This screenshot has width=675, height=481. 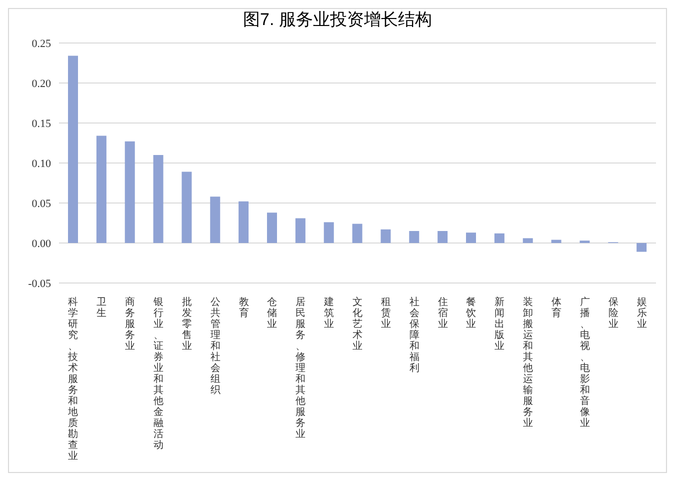 What do you see at coordinates (414, 335) in the screenshot?
I see `x-tick-label: 社会保障和福利` at bounding box center [414, 335].